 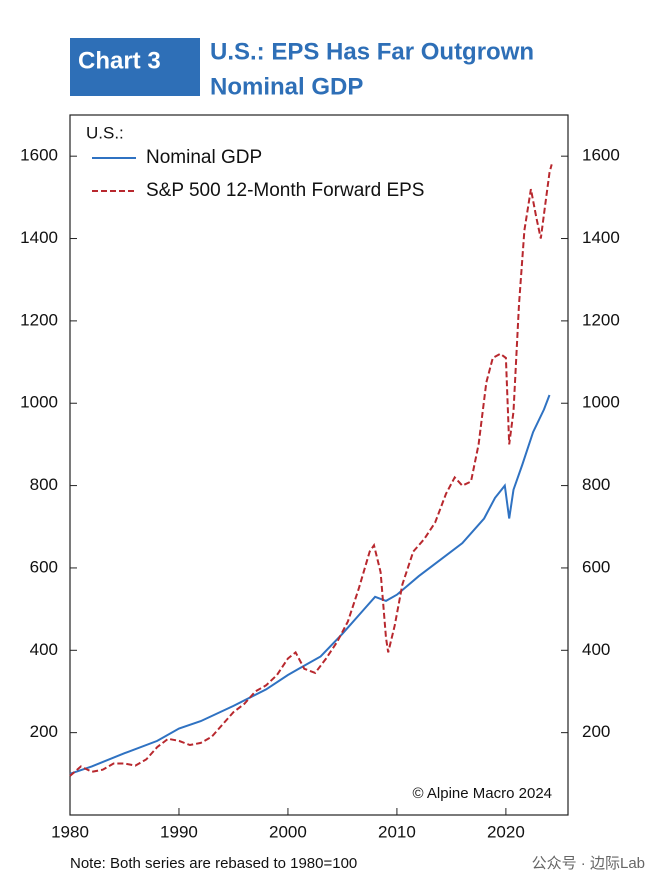 What do you see at coordinates (372, 51) in the screenshot?
I see `chart-title: U.S.: EPS Has Far Outgrown` at bounding box center [372, 51].